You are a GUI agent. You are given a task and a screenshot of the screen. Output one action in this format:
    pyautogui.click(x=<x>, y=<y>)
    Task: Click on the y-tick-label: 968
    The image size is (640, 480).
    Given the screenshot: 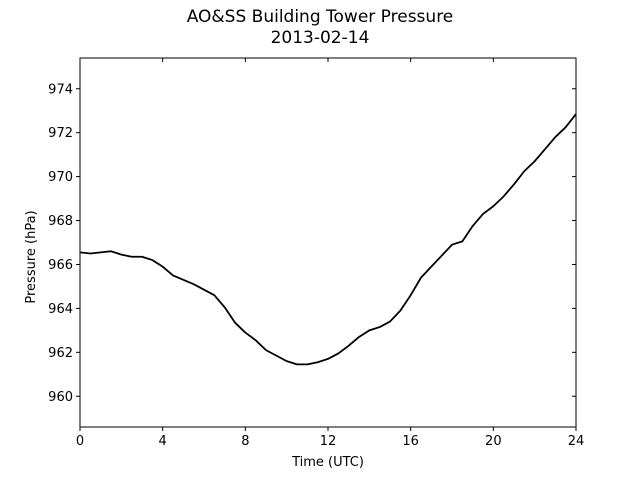 What is the action you would take?
    pyautogui.click(x=60, y=221)
    